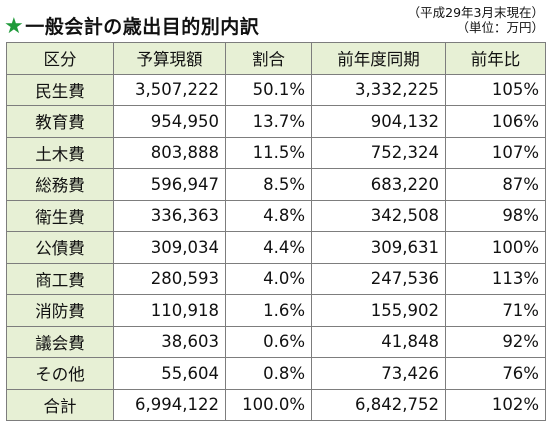  What do you see at coordinates (378, 58) in the screenshot?
I see `column-header: 前年度同期` at bounding box center [378, 58].